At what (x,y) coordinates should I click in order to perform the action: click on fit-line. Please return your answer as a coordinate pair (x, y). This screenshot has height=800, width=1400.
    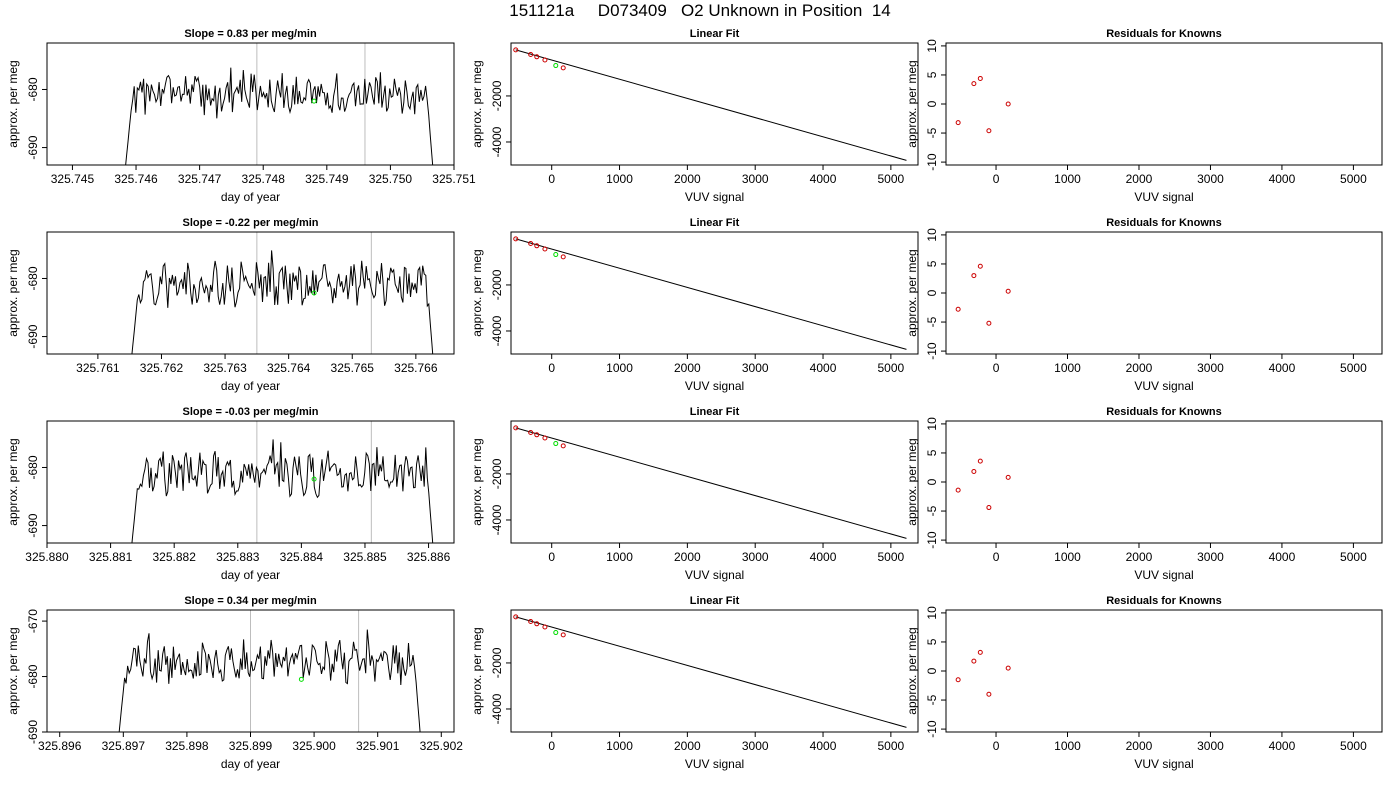
    Looking at the image, I should click on (711, 105).